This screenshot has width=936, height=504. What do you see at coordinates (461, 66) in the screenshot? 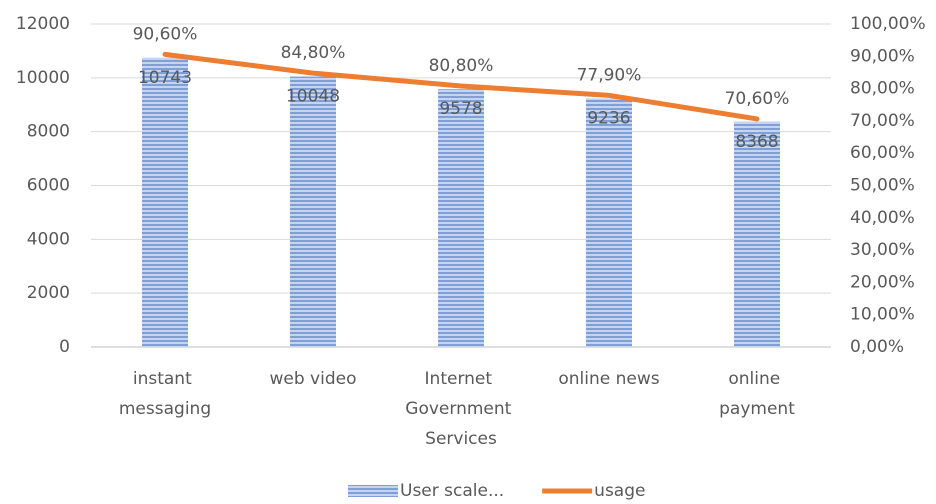
I see `line-value-label: 80,80%` at bounding box center [461, 66].